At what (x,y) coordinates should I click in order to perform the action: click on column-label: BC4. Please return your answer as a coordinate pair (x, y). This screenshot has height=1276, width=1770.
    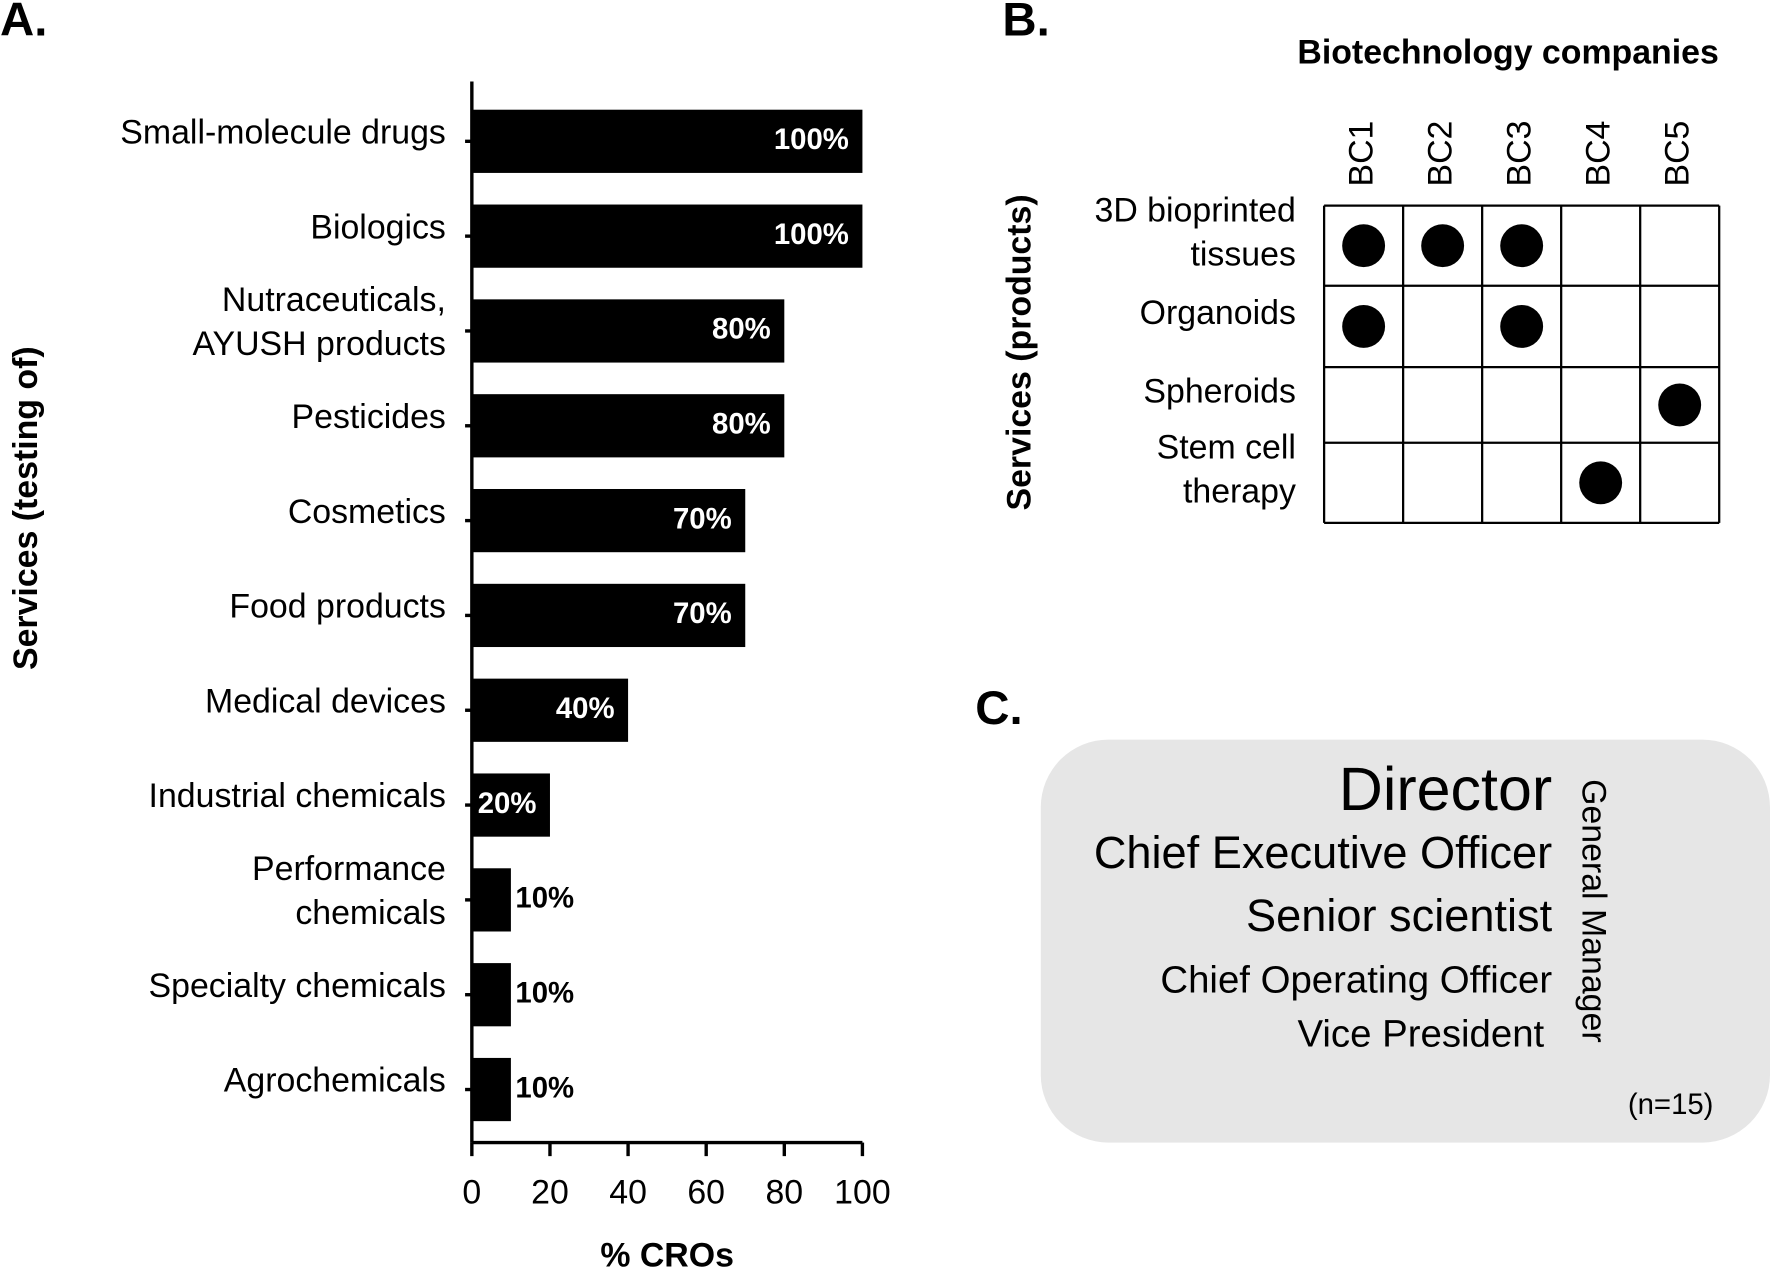
    Looking at the image, I should click on (1599, 154).